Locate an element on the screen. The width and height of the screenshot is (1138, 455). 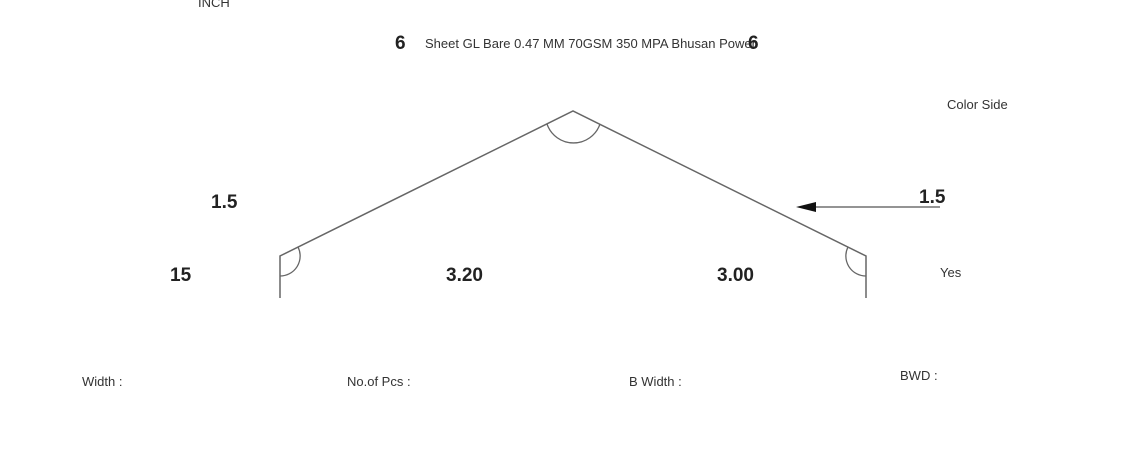
pcs-label: No.of Pcs : is located at coordinates (379, 381).